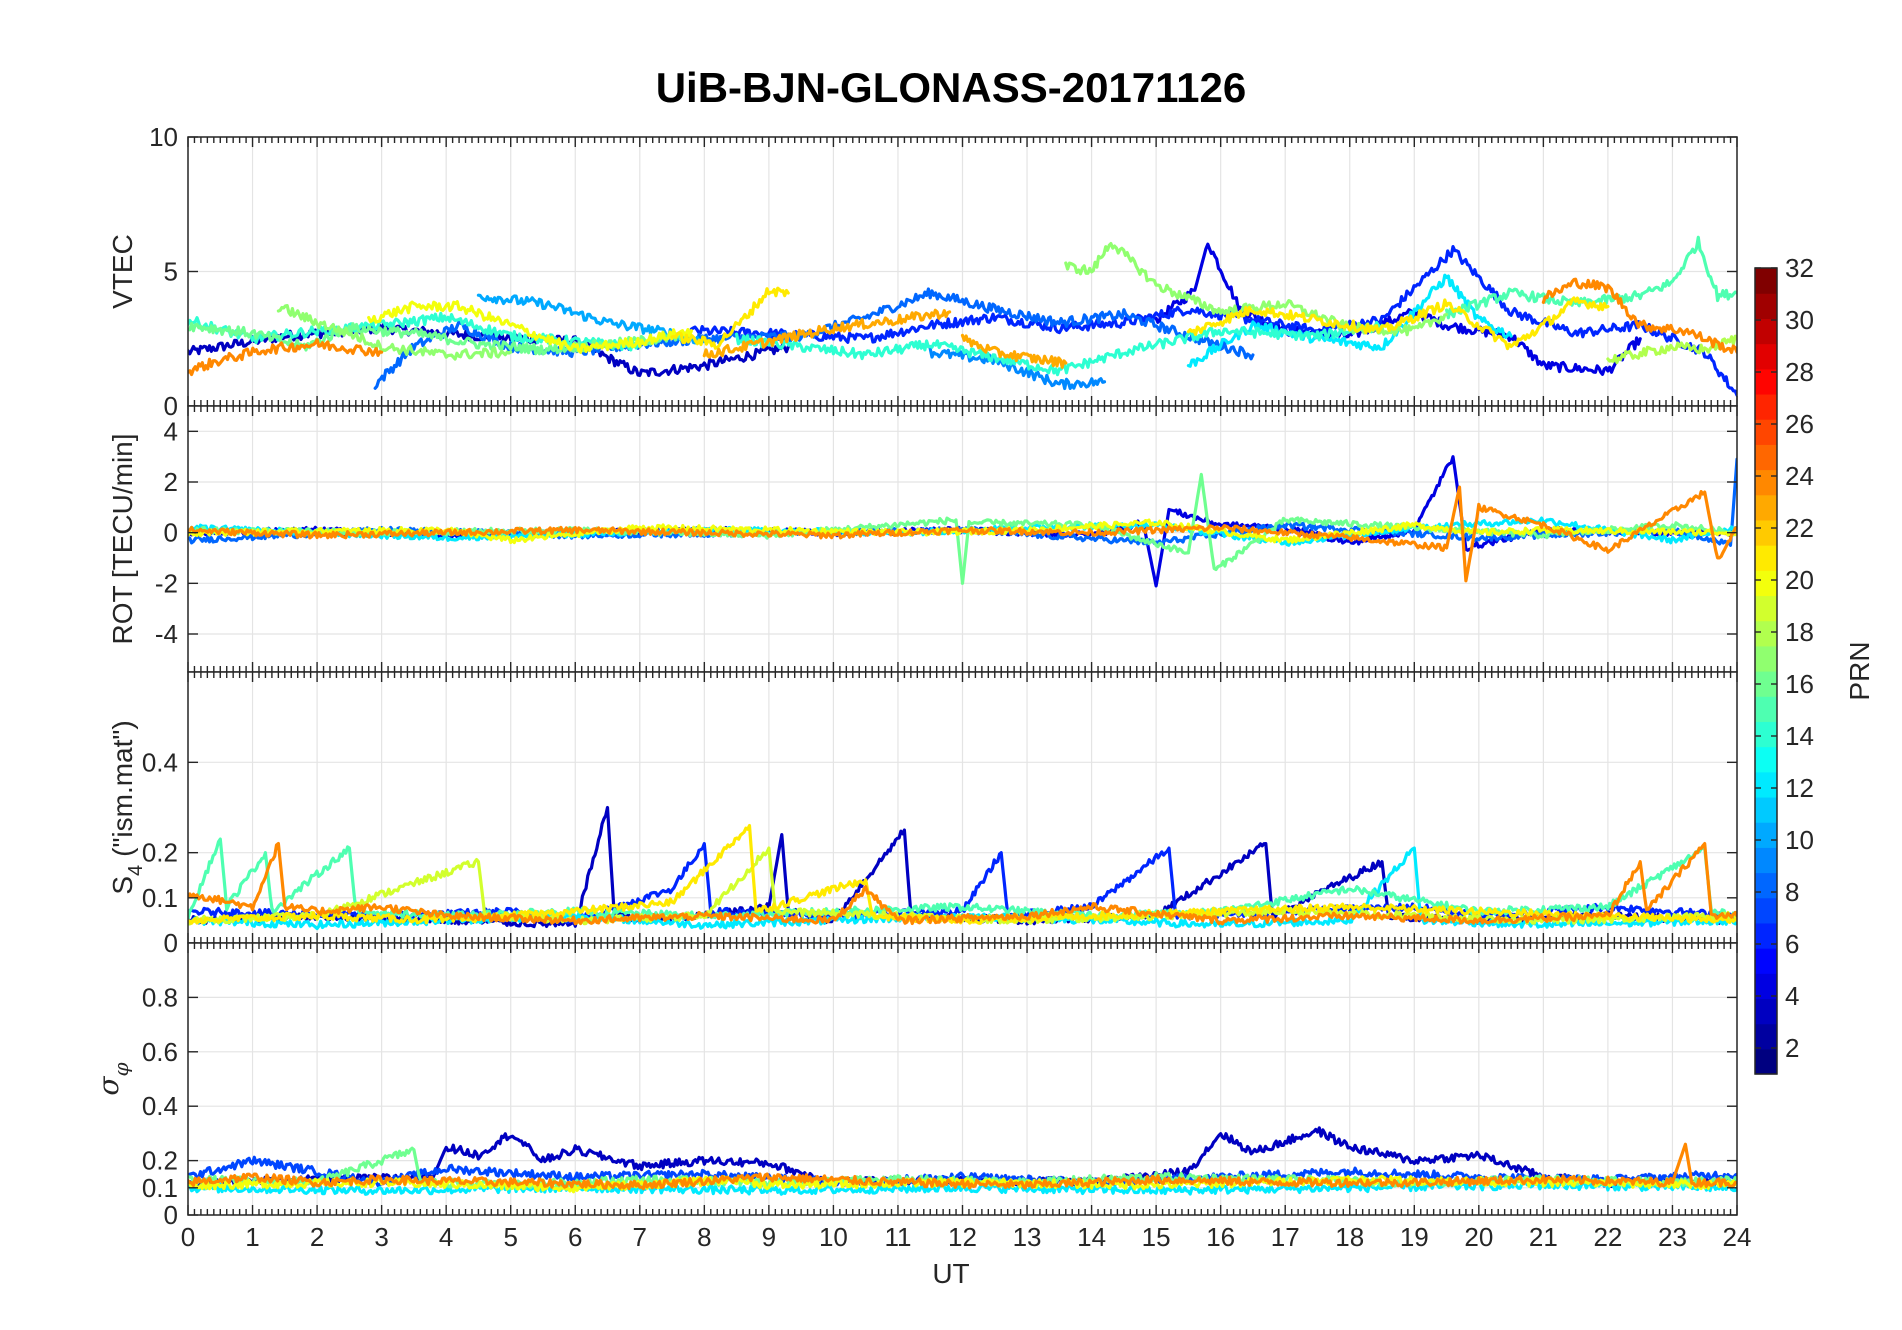 This screenshot has height=1330, width=1902. What do you see at coordinates (1220, 1237) in the screenshot?
I see `x-tick-label: 16` at bounding box center [1220, 1237].